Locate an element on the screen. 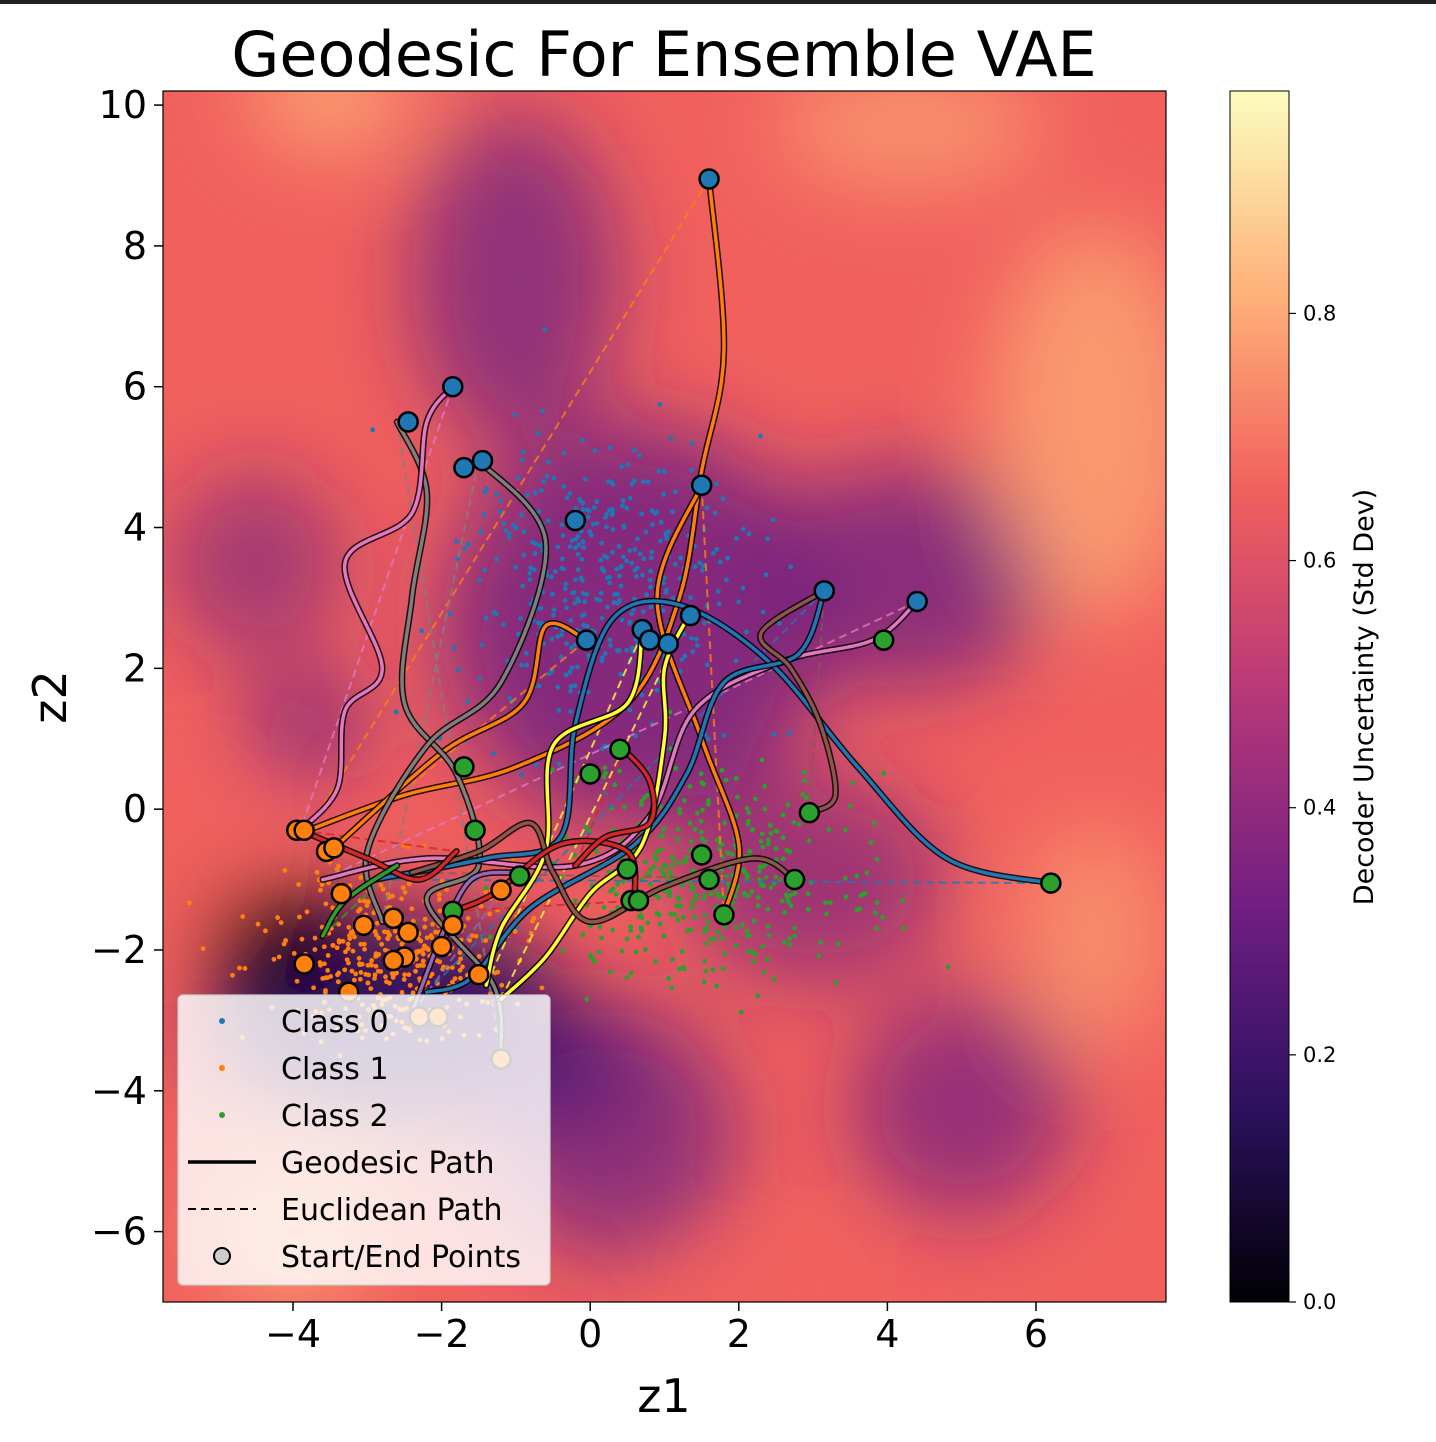  legend-entry: Euclidean Path is located at coordinates (345, 1210).